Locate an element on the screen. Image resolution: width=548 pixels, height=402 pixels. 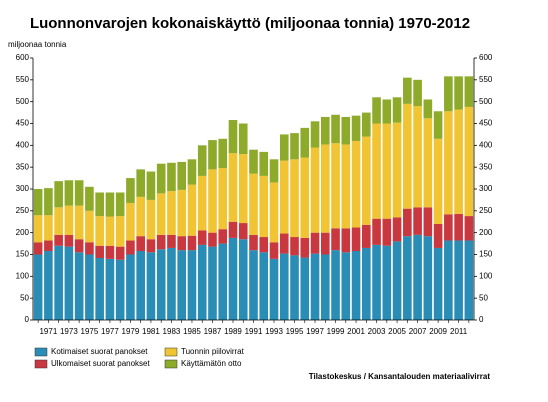
y-axis-label: miljoonaa tonnia is located at coordinates (37, 44).